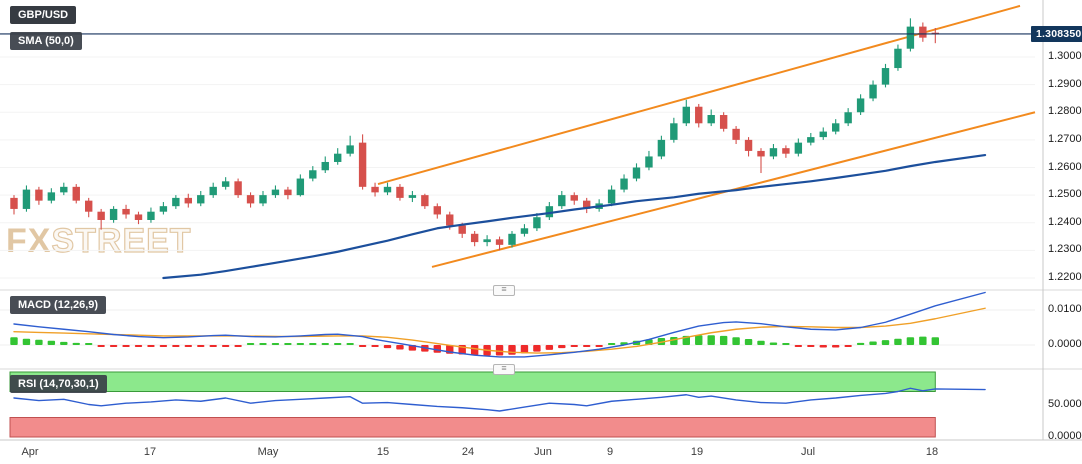  I want to click on time-axis-label: Apr, so click(30, 452).